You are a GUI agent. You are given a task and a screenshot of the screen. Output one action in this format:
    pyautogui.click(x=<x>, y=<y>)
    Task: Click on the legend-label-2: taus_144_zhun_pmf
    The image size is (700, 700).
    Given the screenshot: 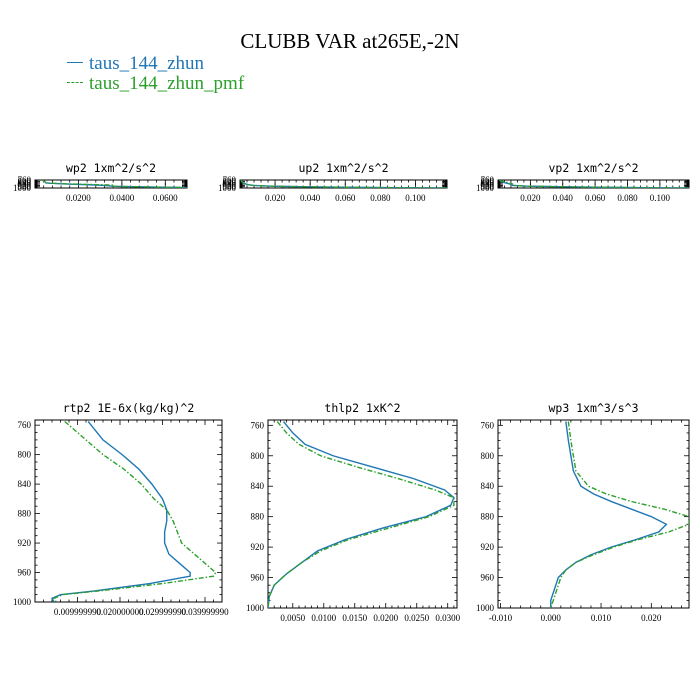 What is the action you would take?
    pyautogui.click(x=167, y=83)
    